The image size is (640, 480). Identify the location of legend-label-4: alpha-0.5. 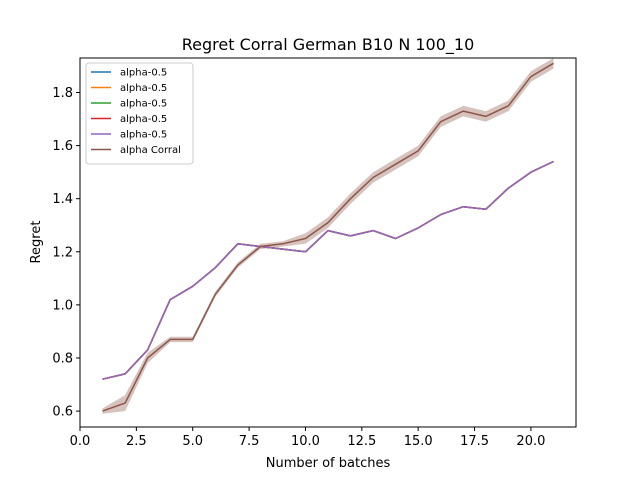
(143, 119).